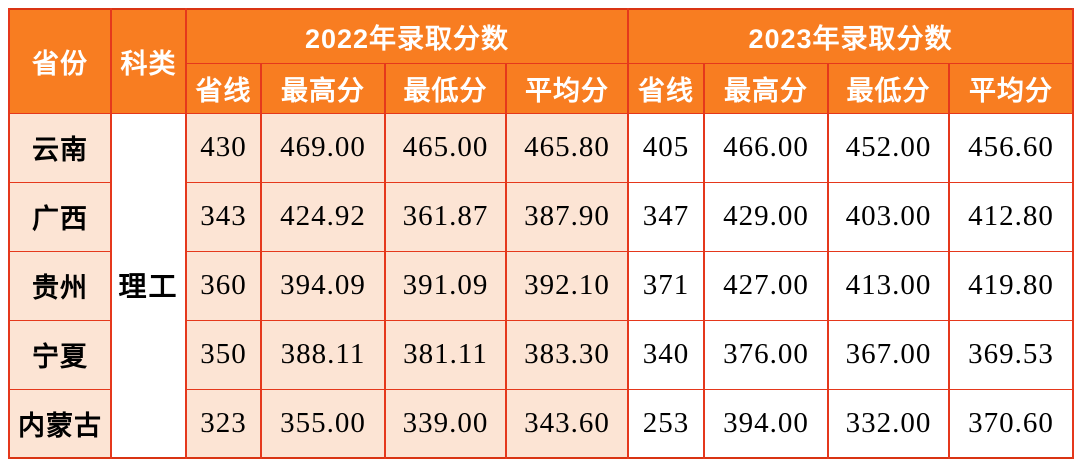 The width and height of the screenshot is (1080, 467). Describe the element at coordinates (60, 147) in the screenshot. I see `province-cell: 云南` at that location.